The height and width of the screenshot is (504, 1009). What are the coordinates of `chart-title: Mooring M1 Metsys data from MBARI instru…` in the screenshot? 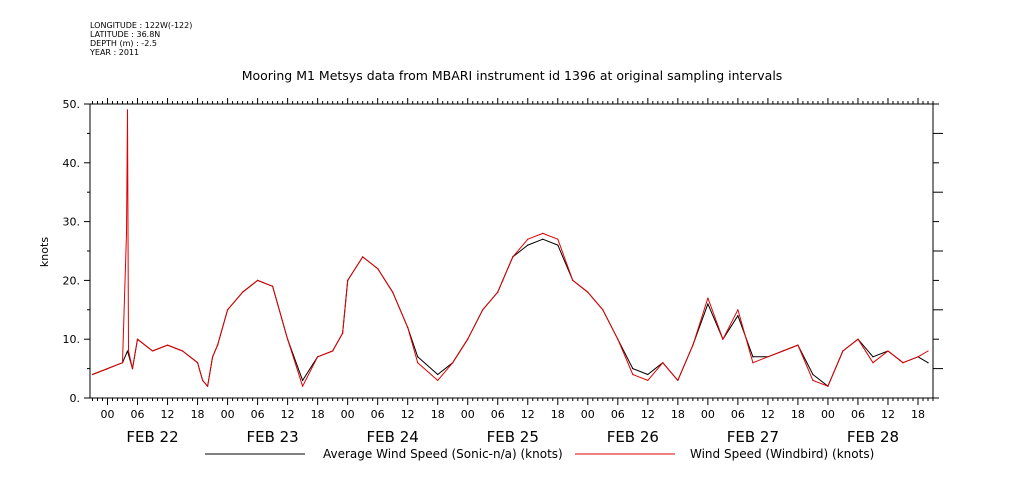 It's located at (512, 75).